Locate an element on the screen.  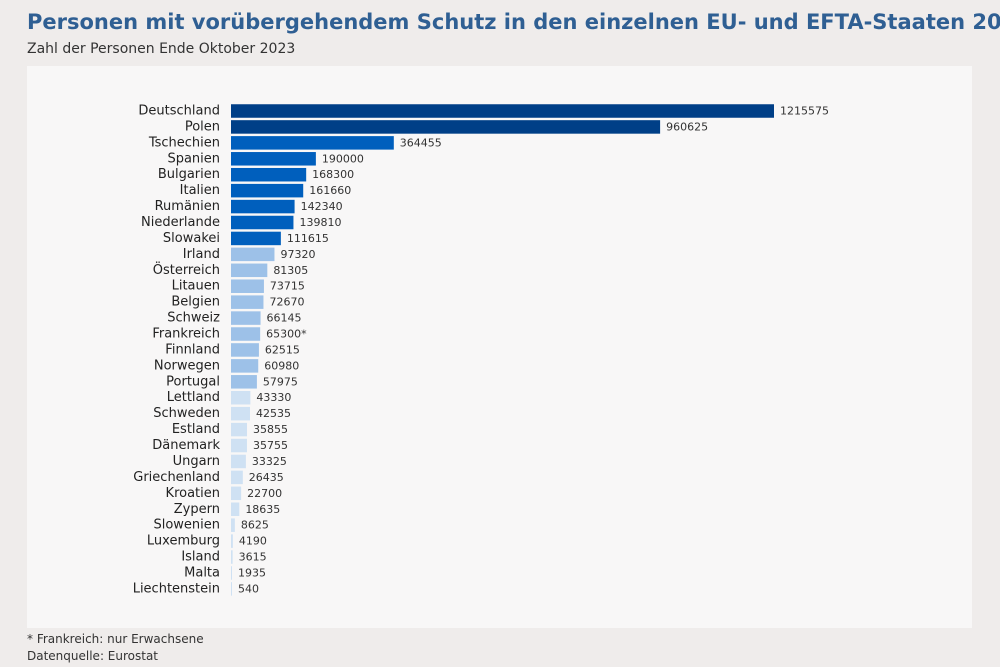
value-label: 62515 is located at coordinates (282, 349).